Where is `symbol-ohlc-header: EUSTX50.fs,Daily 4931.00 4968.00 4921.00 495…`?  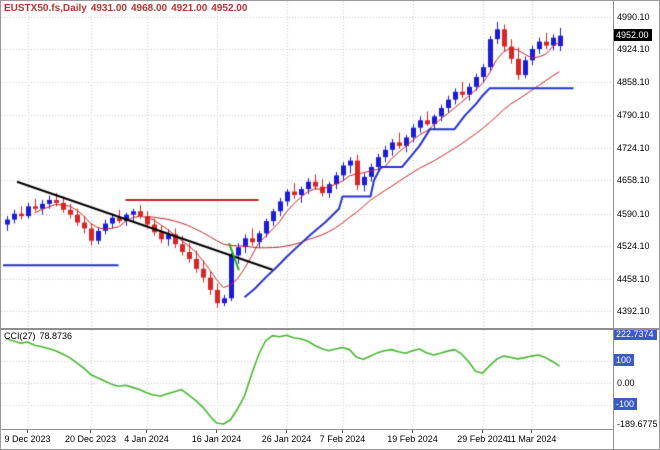
symbol-ohlc-header: EUSTX50.fs,Daily 4931.00 4968.00 4921.00 495… is located at coordinates (127, 8).